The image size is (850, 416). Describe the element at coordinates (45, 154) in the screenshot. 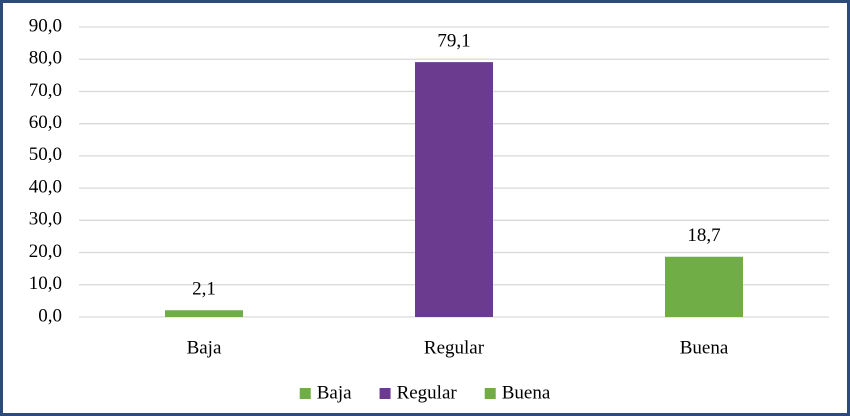

I see `y-tick-label: 50,0` at that location.